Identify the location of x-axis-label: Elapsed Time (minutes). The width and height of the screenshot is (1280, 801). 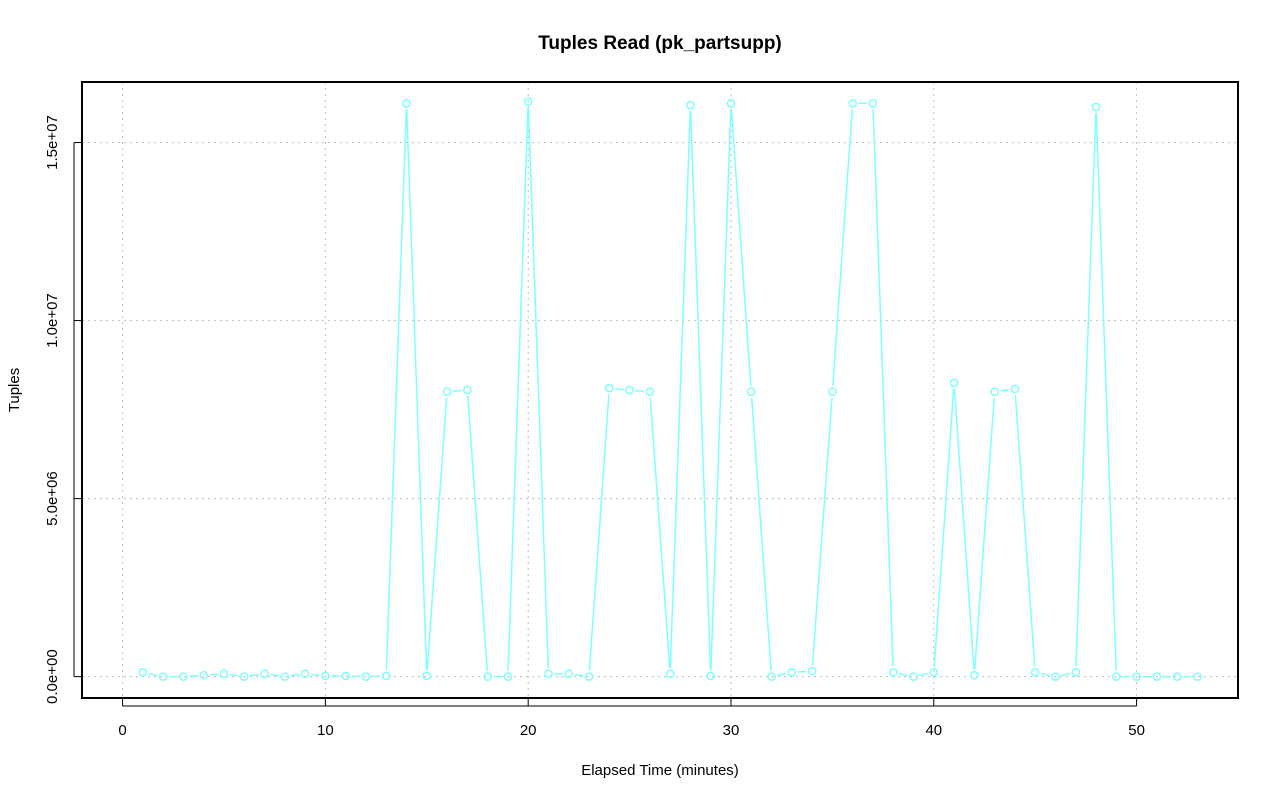
(660, 770).